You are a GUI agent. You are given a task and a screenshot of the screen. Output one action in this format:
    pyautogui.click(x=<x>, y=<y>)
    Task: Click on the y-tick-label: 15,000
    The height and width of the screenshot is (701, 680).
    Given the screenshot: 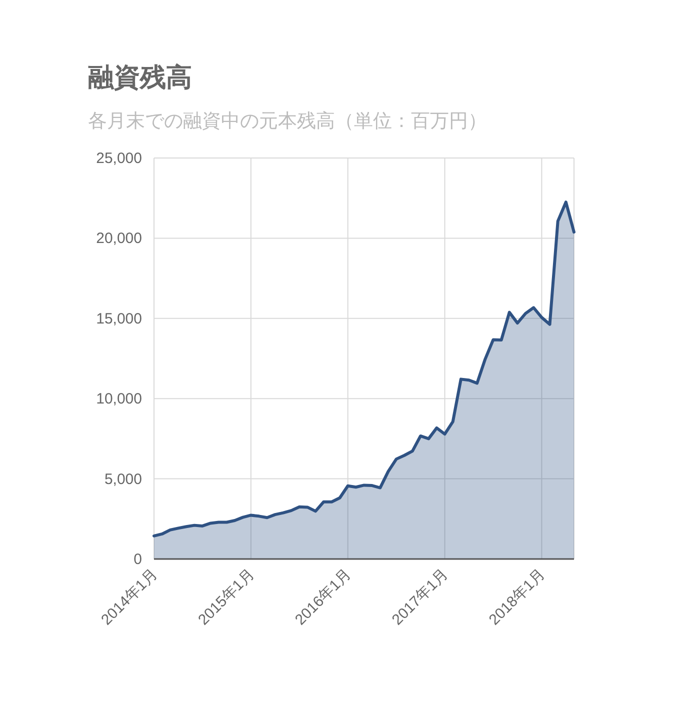 What is the action you would take?
    pyautogui.click(x=119, y=319)
    